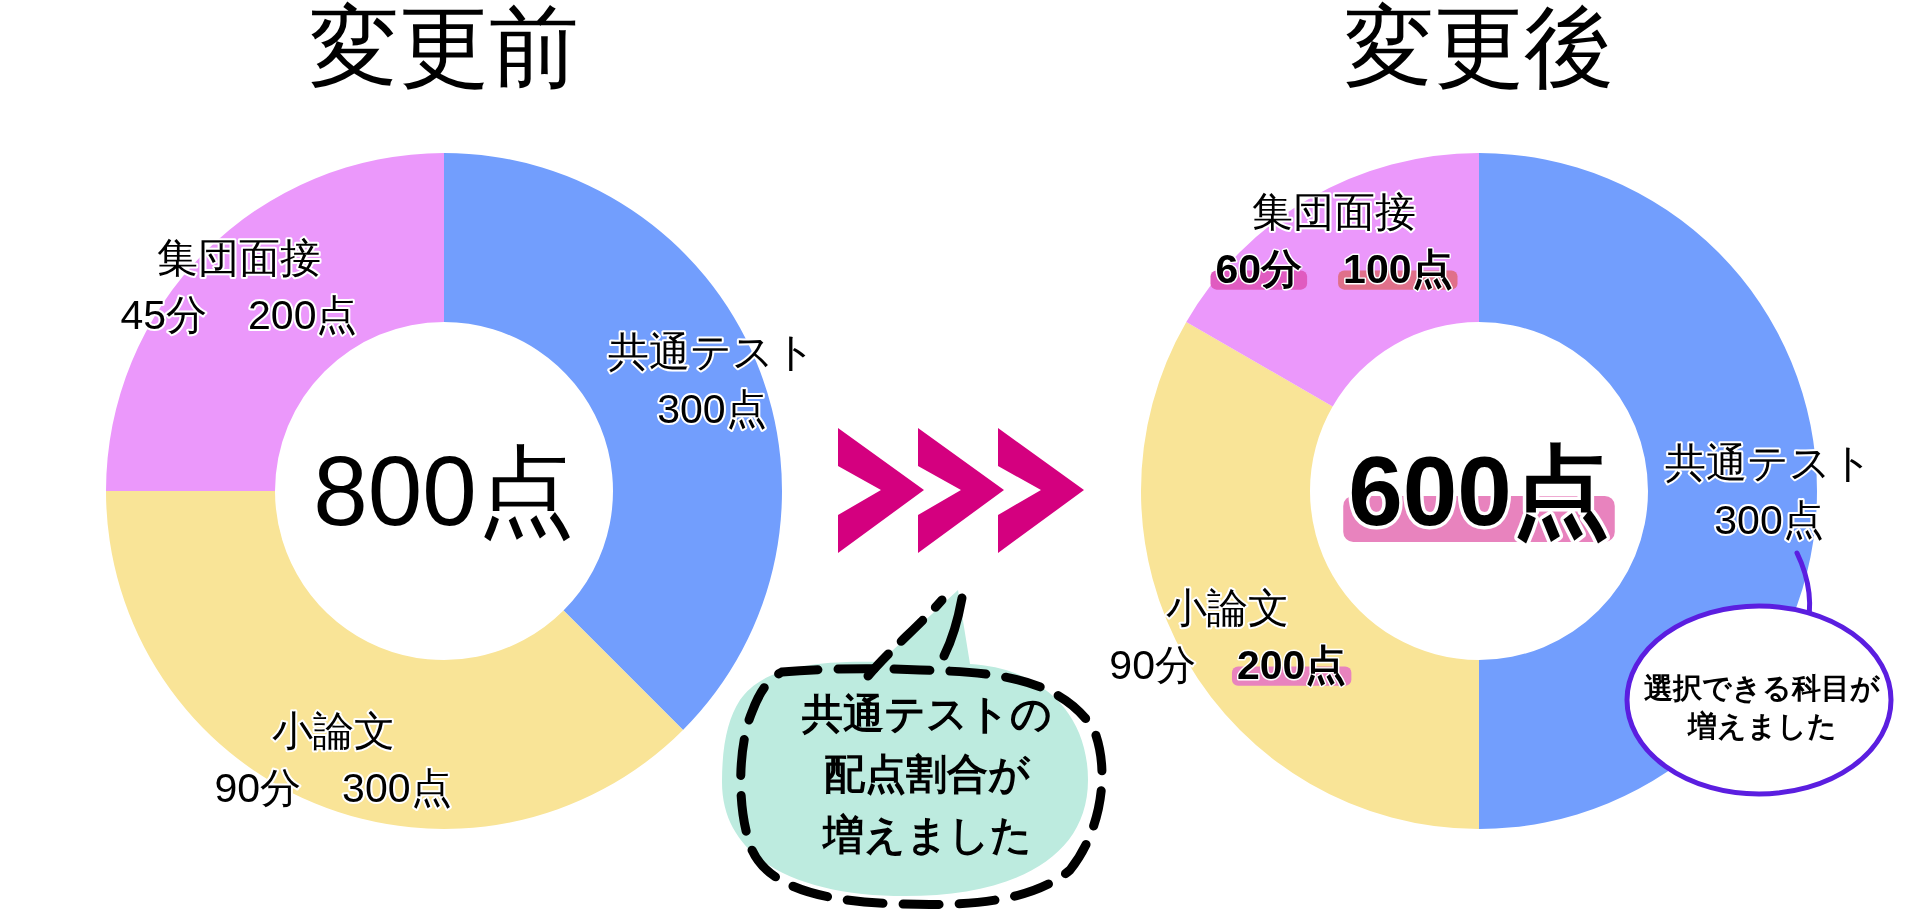 This screenshot has width=1919, height=915. I want to click on data-label: 60分 100点, so click(1334, 268).